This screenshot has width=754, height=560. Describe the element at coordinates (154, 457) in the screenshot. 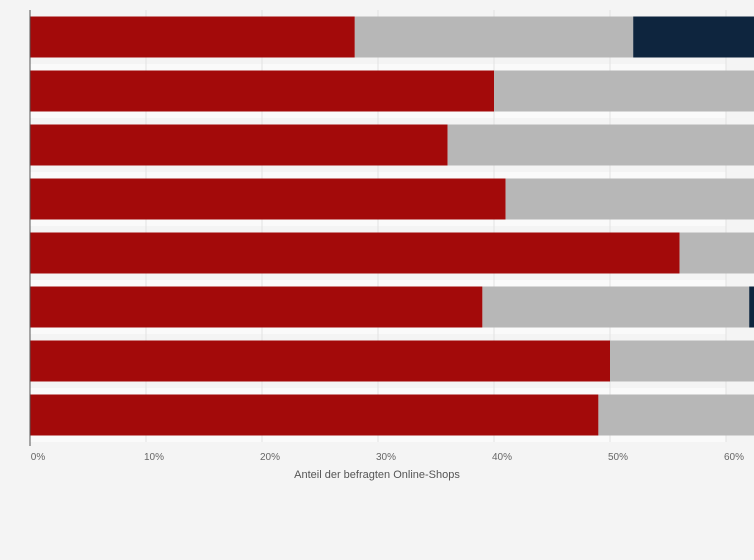

I see `x-tick-label: 10%` at that location.